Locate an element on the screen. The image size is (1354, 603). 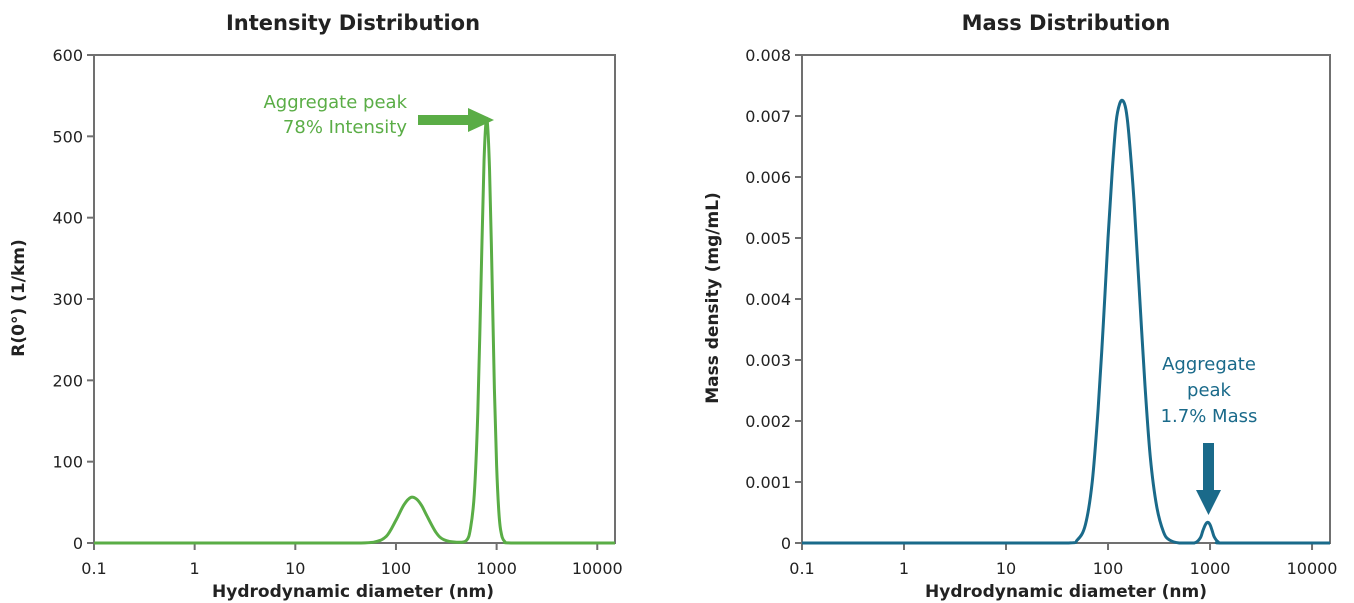
y-tick-label: 400 is located at coordinates (67, 218).